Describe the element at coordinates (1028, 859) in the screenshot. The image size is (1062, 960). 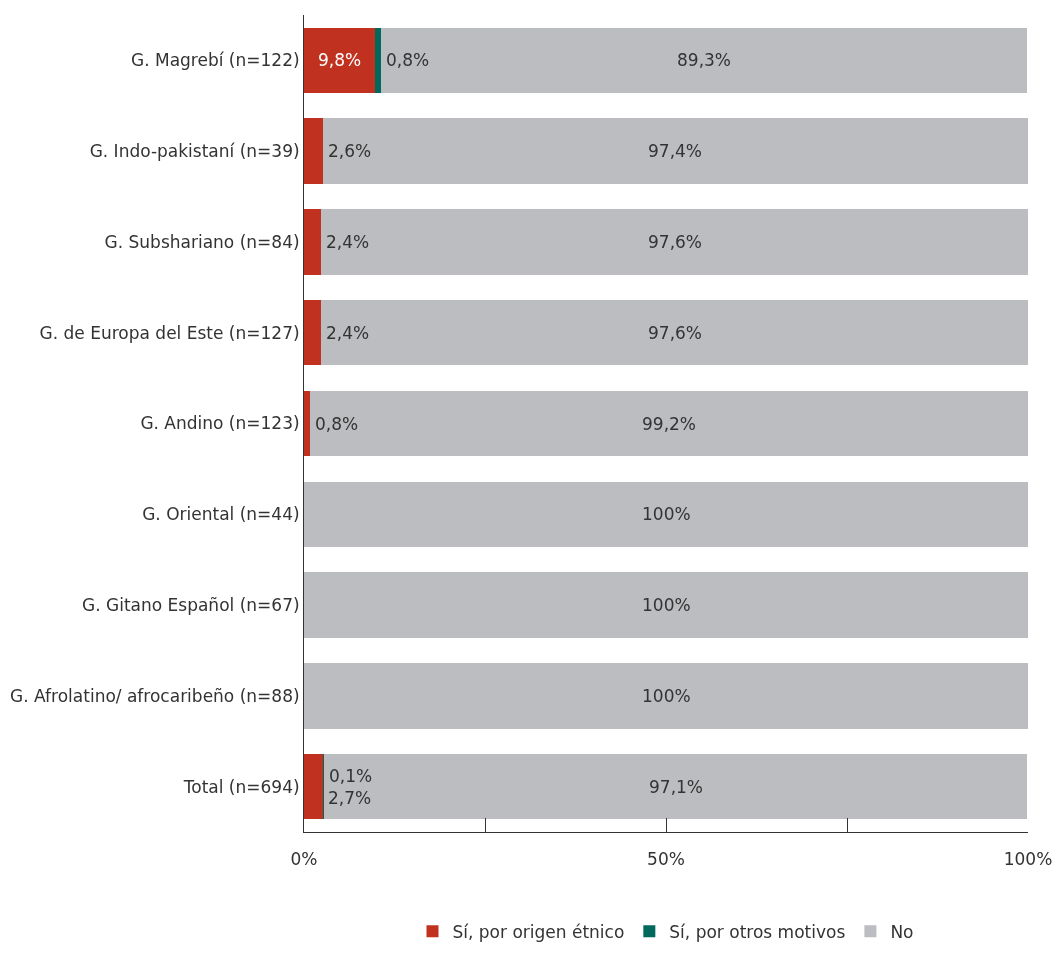
I see `x-tick-label: 100%` at that location.